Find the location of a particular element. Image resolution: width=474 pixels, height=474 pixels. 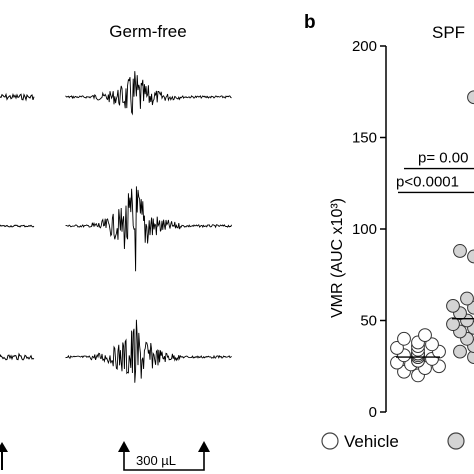

y-tick-label: 0 is located at coordinates (373, 412).